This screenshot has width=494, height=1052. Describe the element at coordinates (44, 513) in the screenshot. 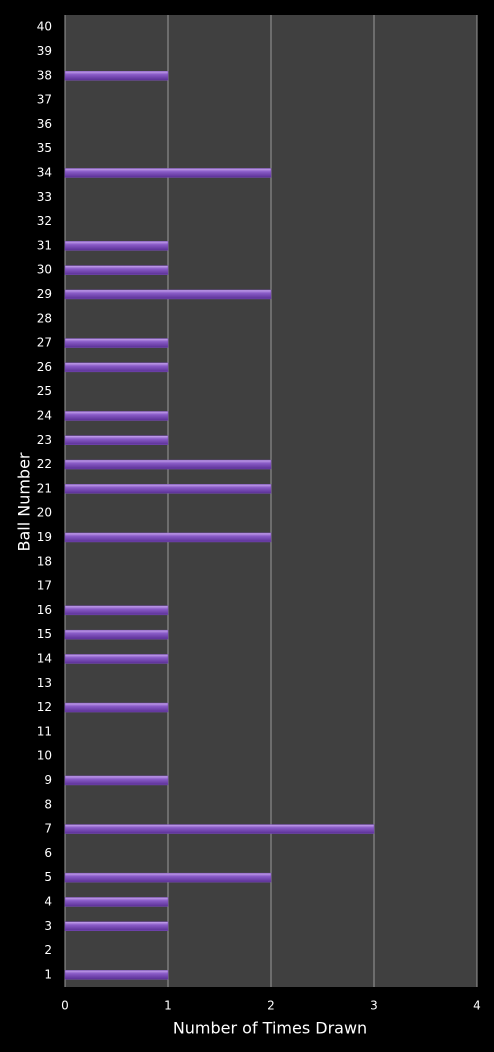

I see `y-tick-label: 20` at that location.